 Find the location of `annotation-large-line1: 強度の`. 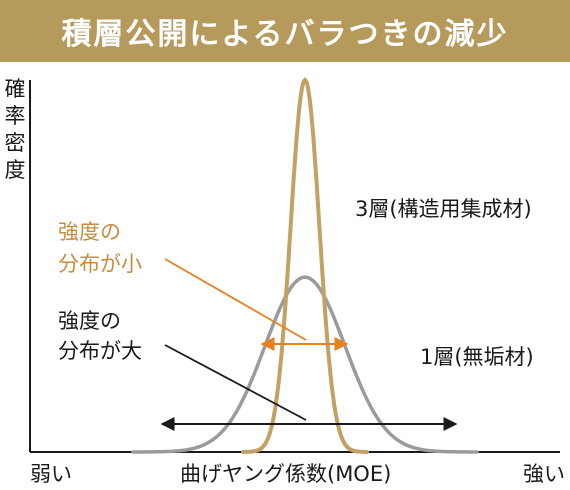

annotation-large-line1: 強度の is located at coordinates (89, 321).